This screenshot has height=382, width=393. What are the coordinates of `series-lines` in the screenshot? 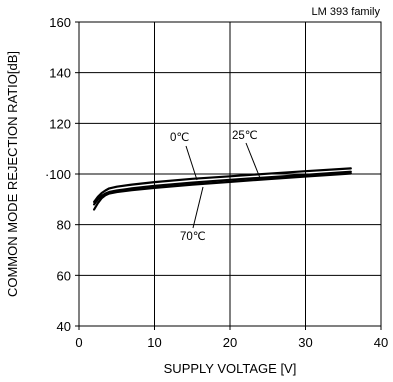 It's located at (222, 189).